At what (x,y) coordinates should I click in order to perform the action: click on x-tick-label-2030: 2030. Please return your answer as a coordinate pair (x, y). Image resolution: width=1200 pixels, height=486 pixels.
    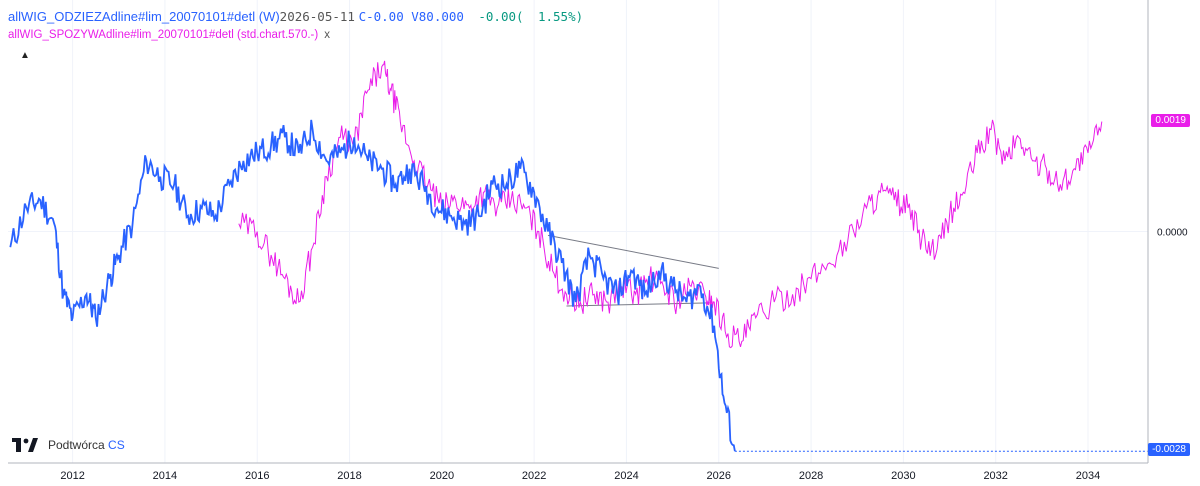
    Looking at the image, I should click on (903, 476).